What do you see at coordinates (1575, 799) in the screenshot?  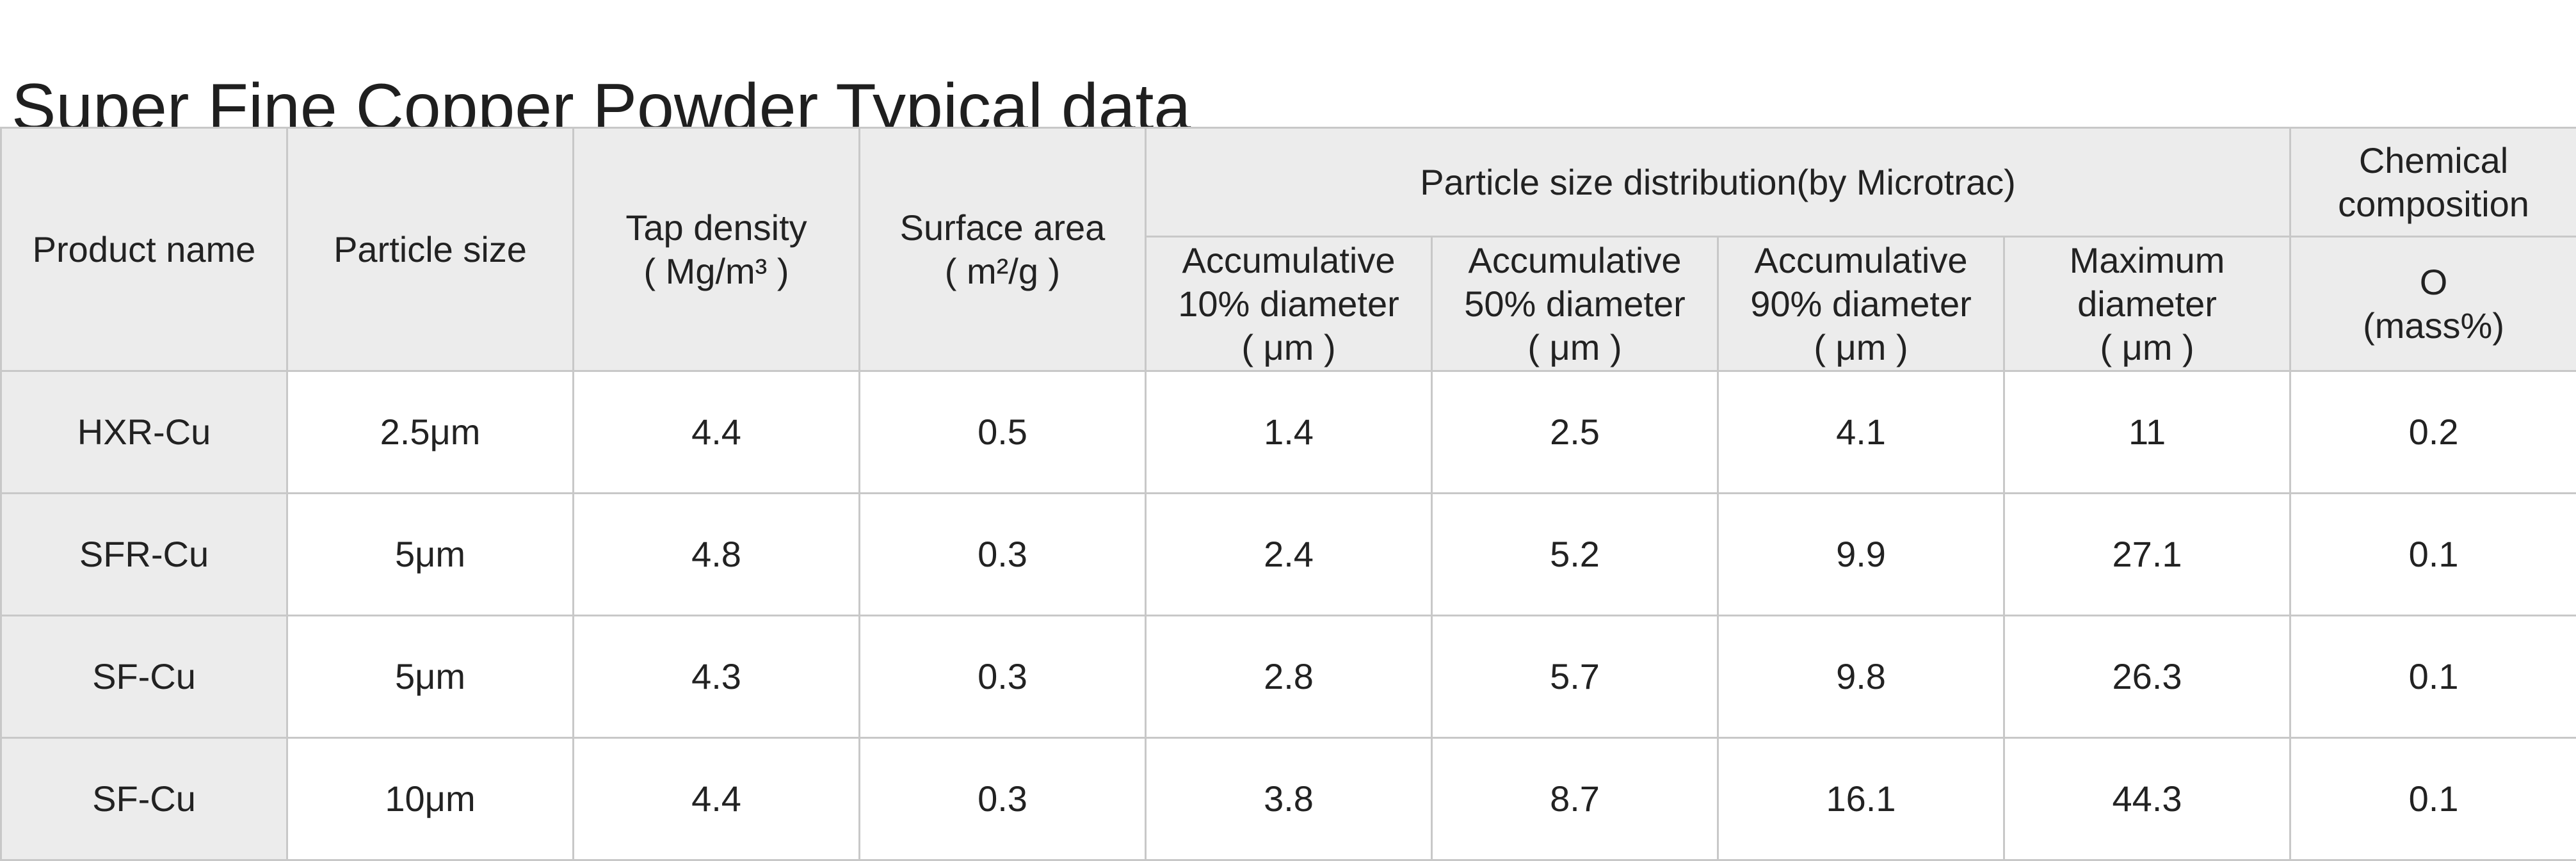 I see `d50-cell: 8.7` at bounding box center [1575, 799].